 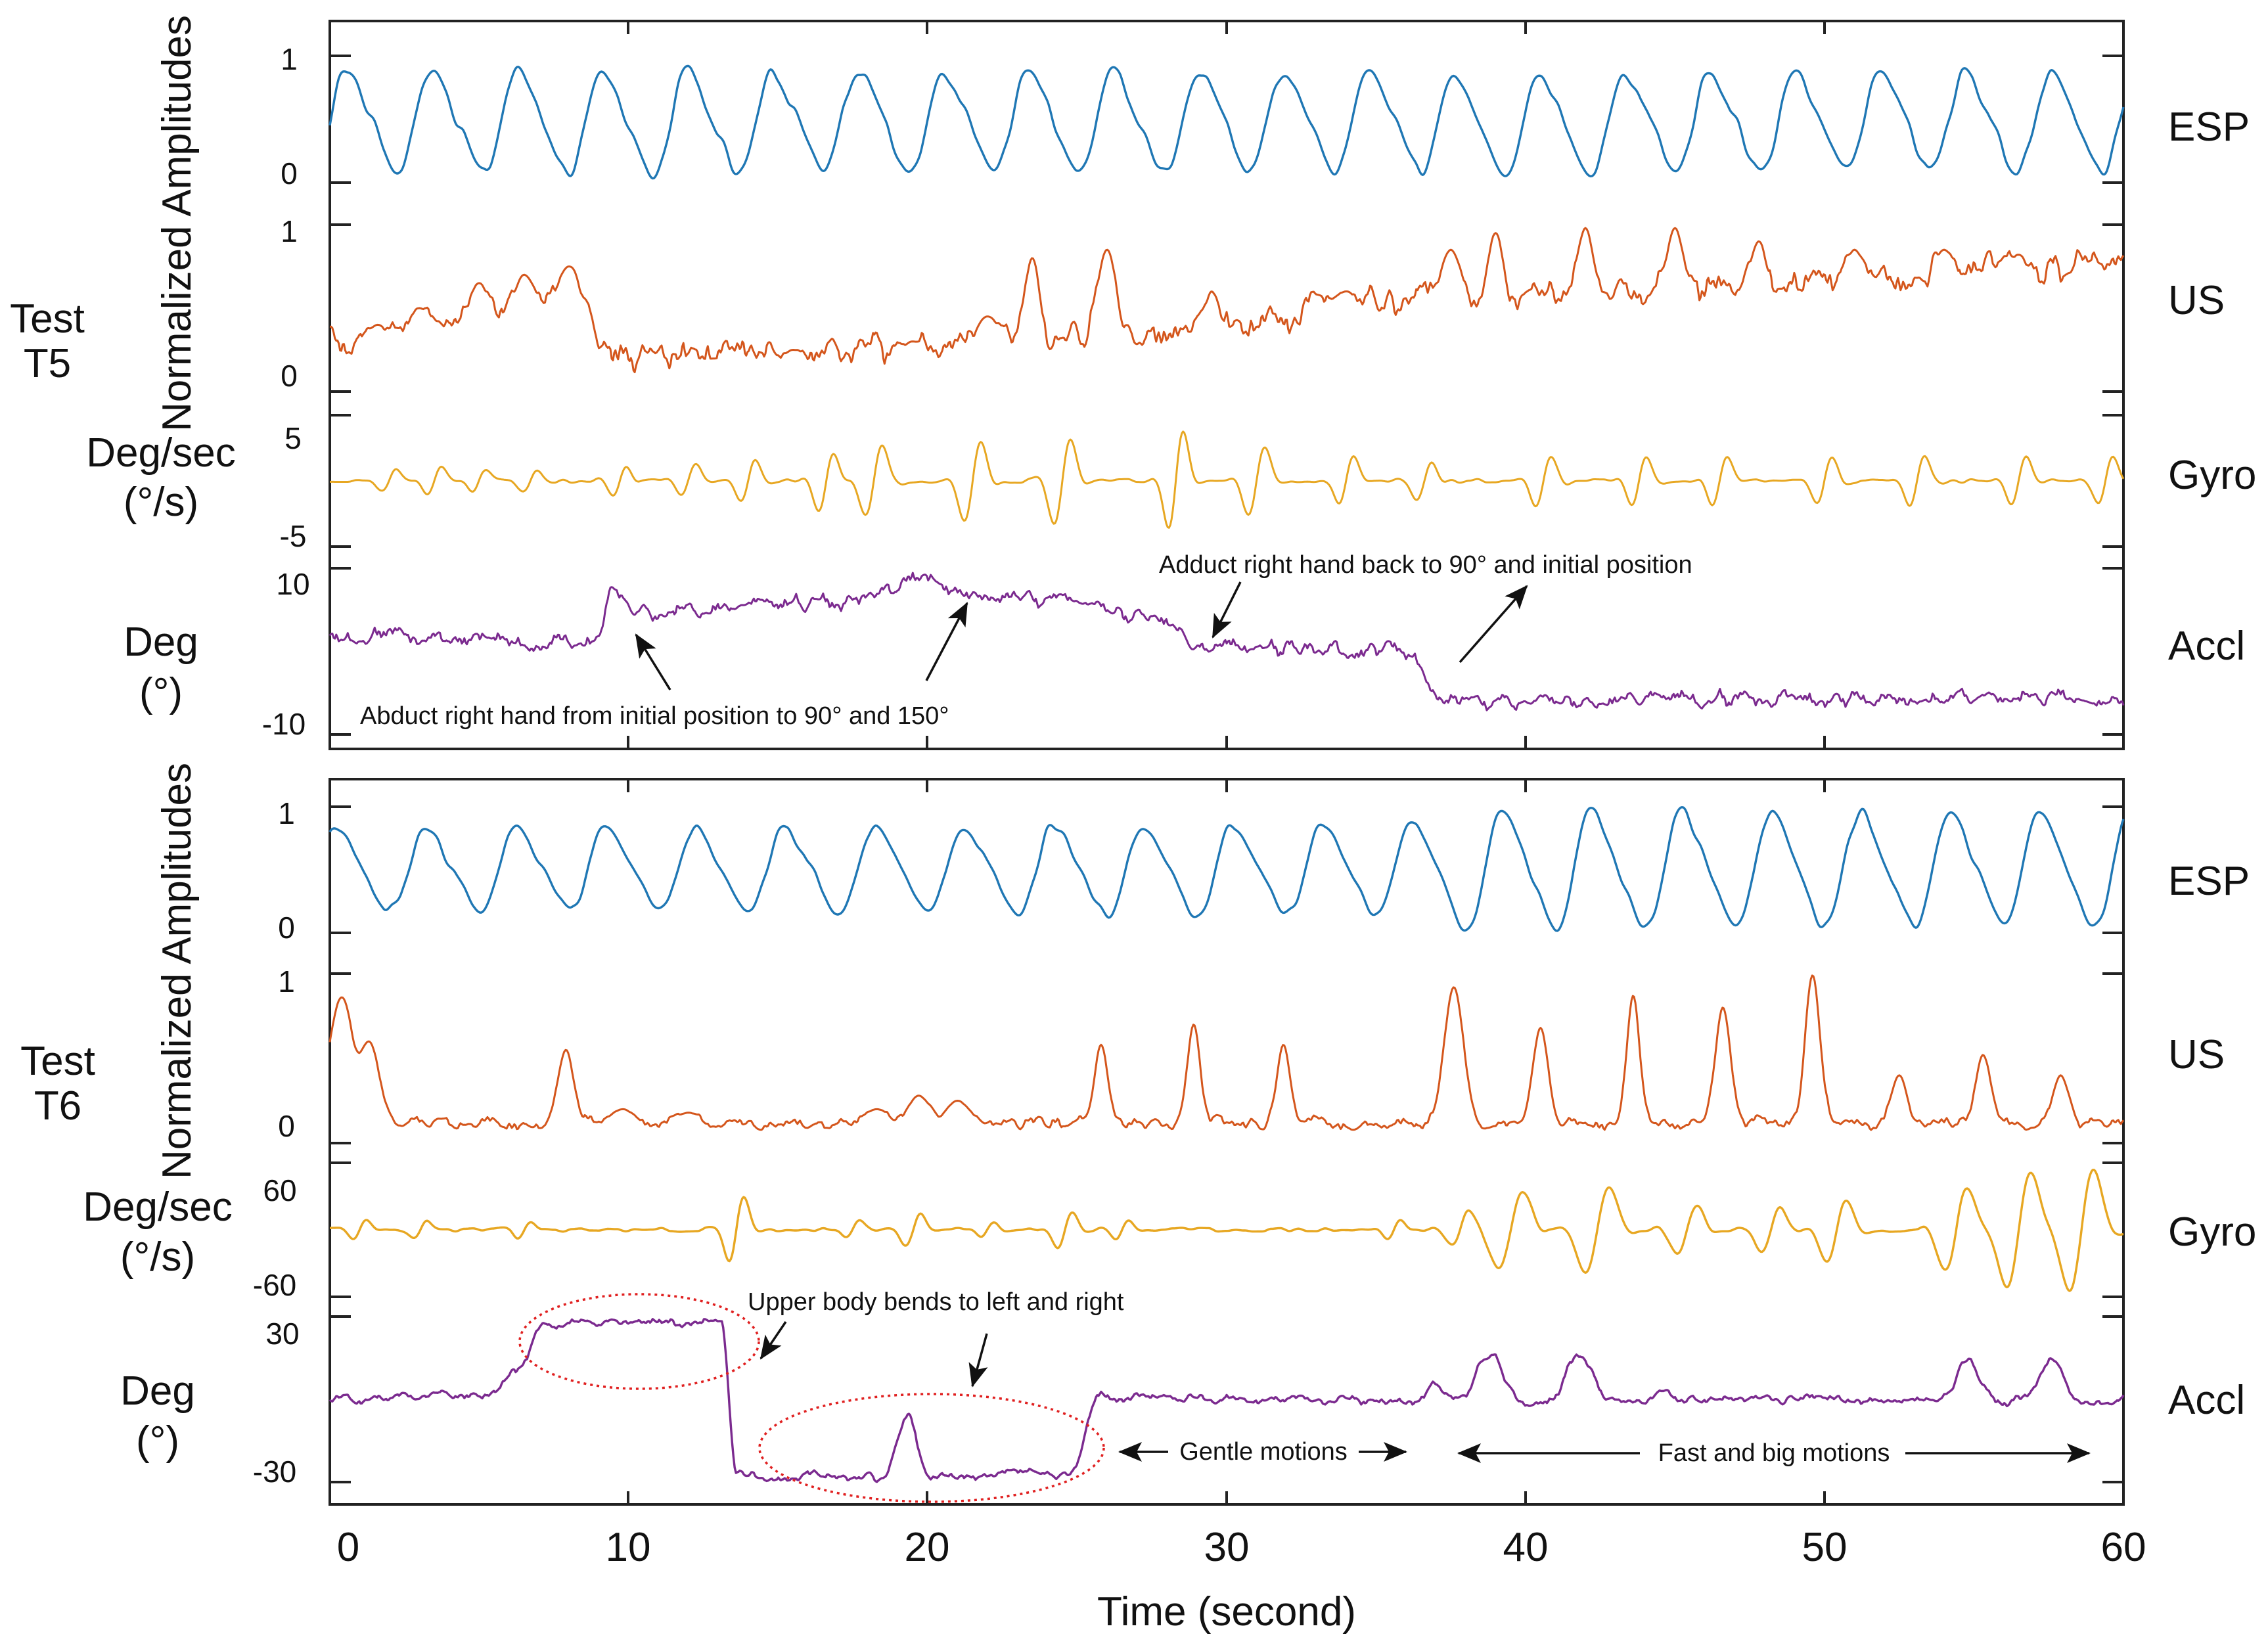 What do you see at coordinates (628, 1547) in the screenshot?
I see `x-tick-label-10: 10` at bounding box center [628, 1547].